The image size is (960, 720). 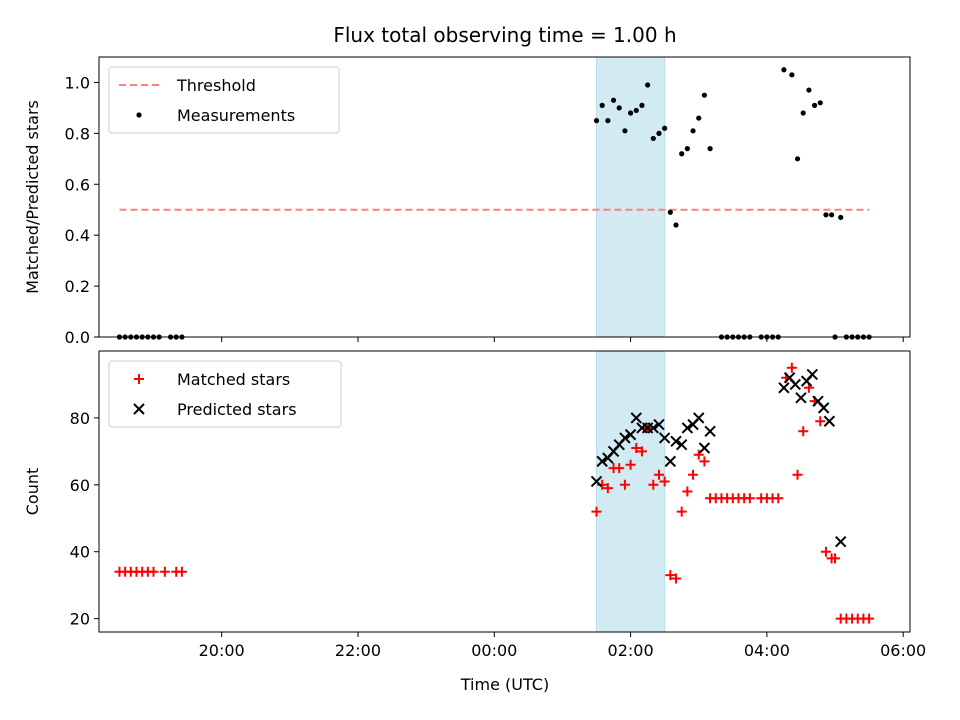 What do you see at coordinates (718, 458) in the screenshot?
I see `series-predicted-stars` at bounding box center [718, 458].